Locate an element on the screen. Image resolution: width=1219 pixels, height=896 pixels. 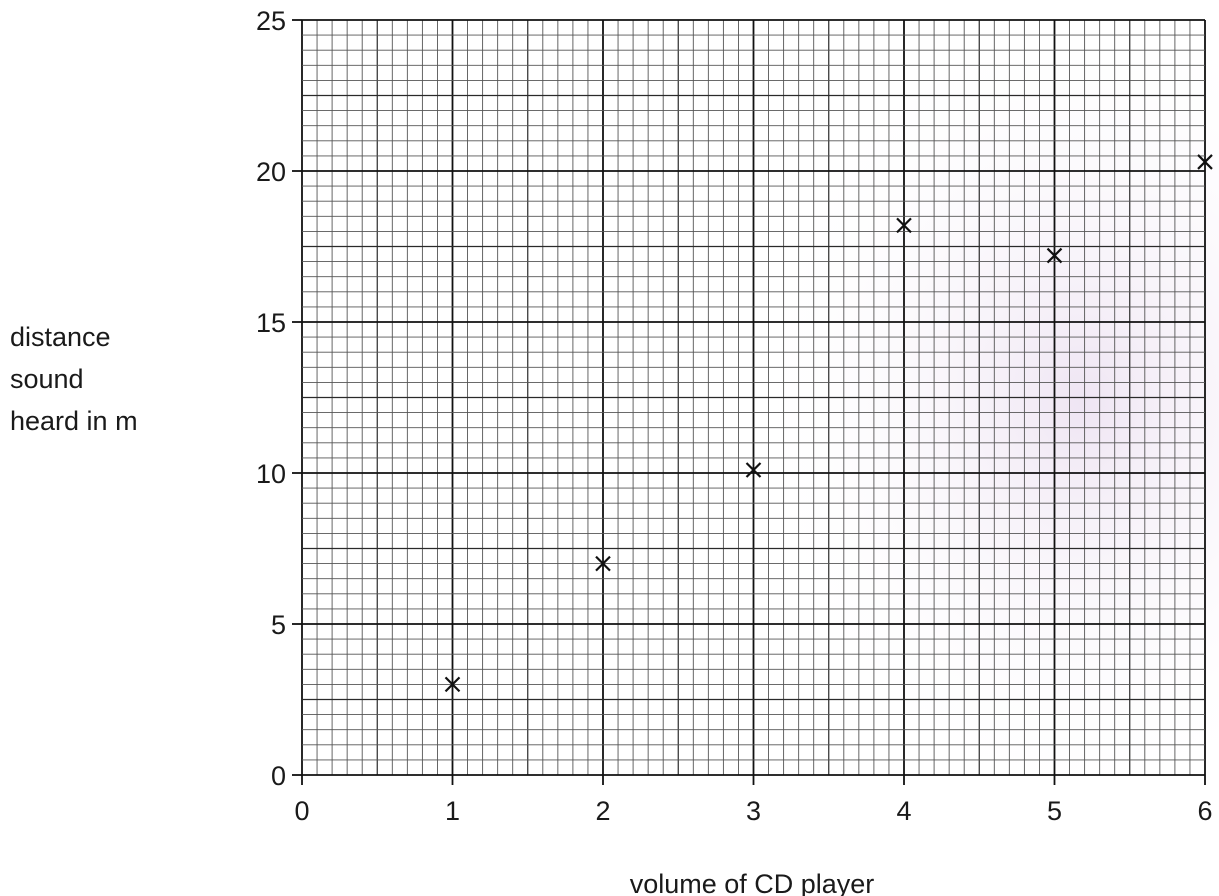
x-tick-label: 0 is located at coordinates (301, 811).